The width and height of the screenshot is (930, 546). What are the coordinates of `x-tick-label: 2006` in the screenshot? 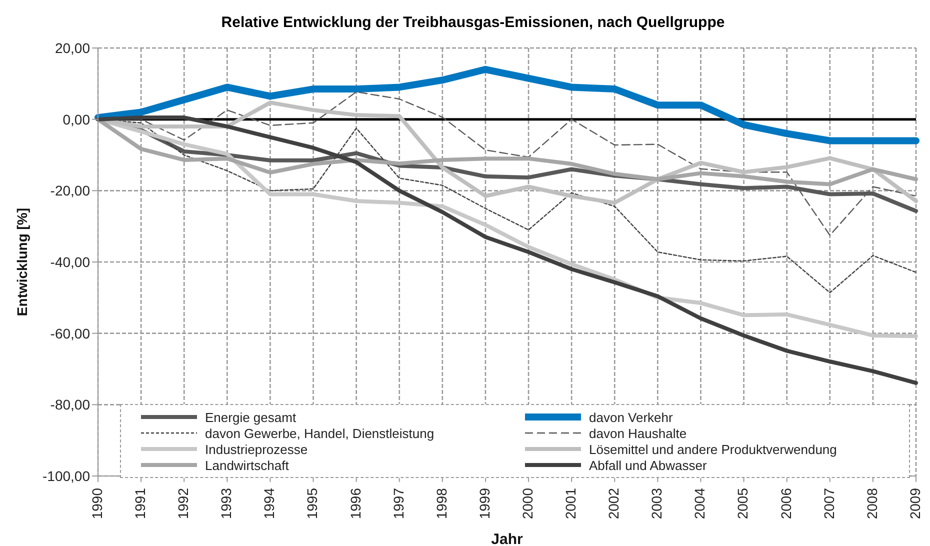 It's located at (786, 504).